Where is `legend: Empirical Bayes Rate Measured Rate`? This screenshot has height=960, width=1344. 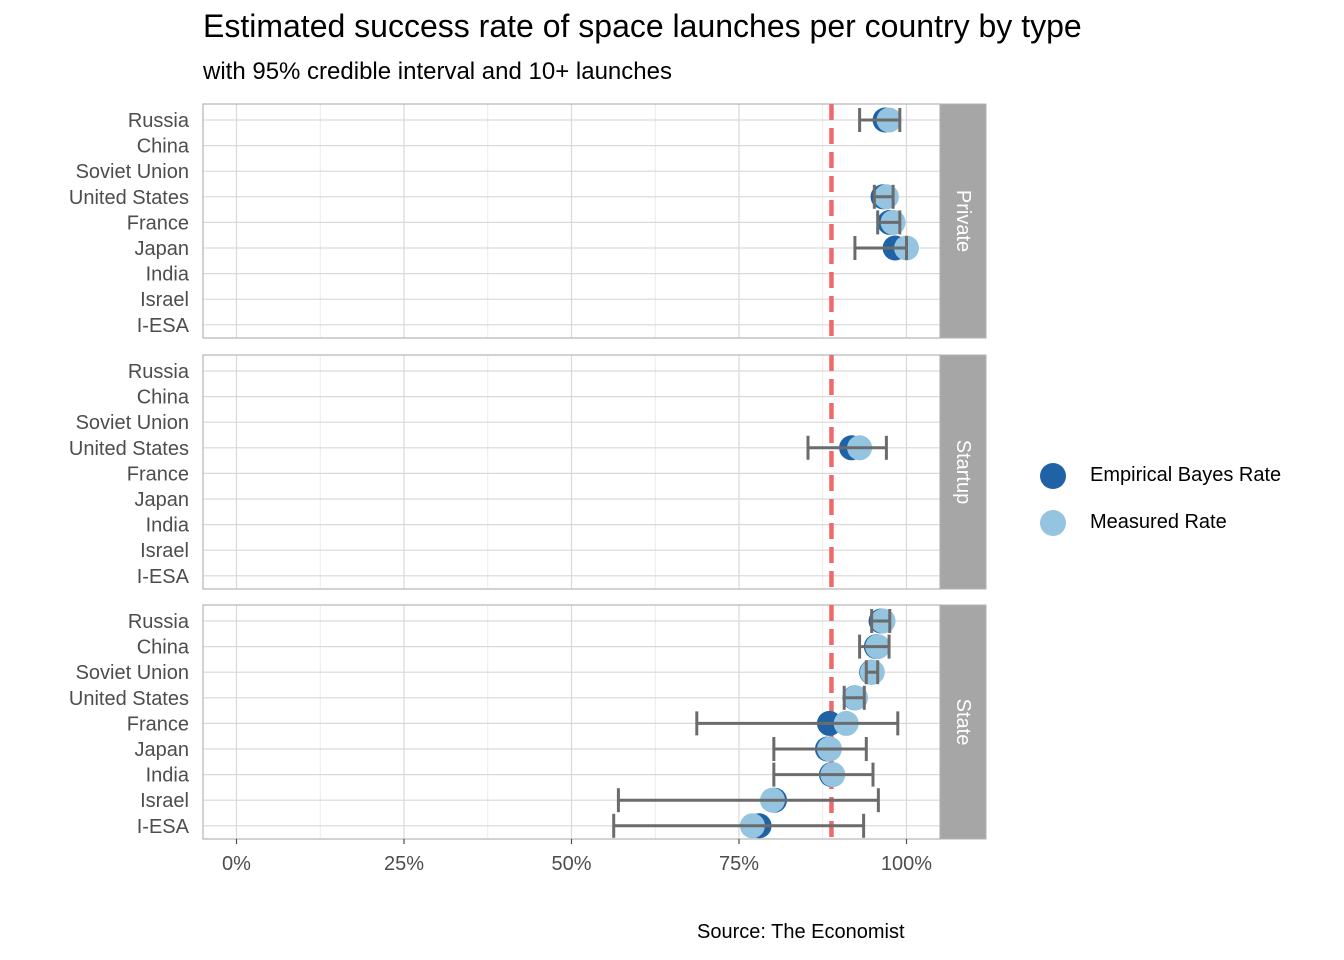
legend: Empirical Bayes Rate Measured Rate is located at coordinates (1160, 499).